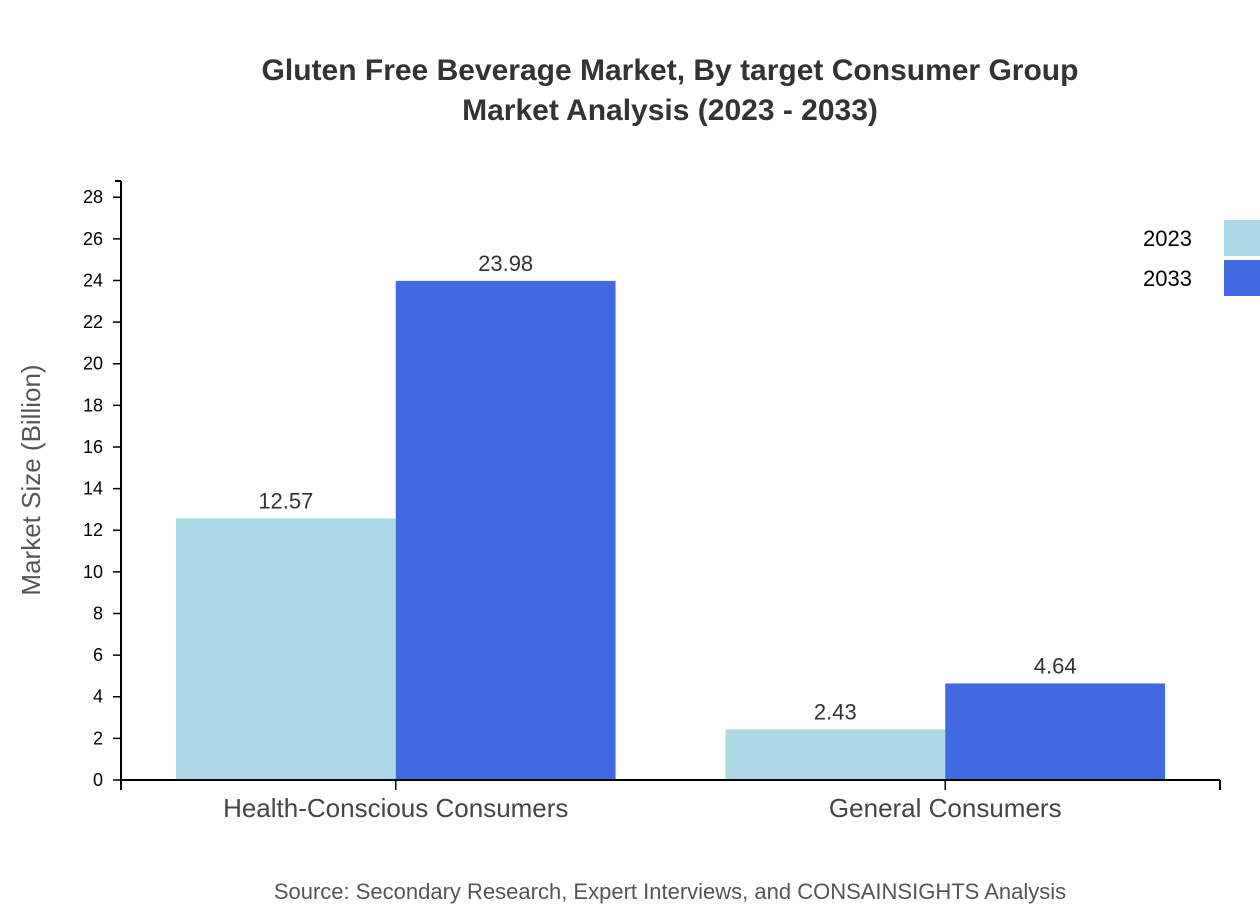  Describe the element at coordinates (835, 711) in the screenshot. I see `data-label: 2.43` at that location.